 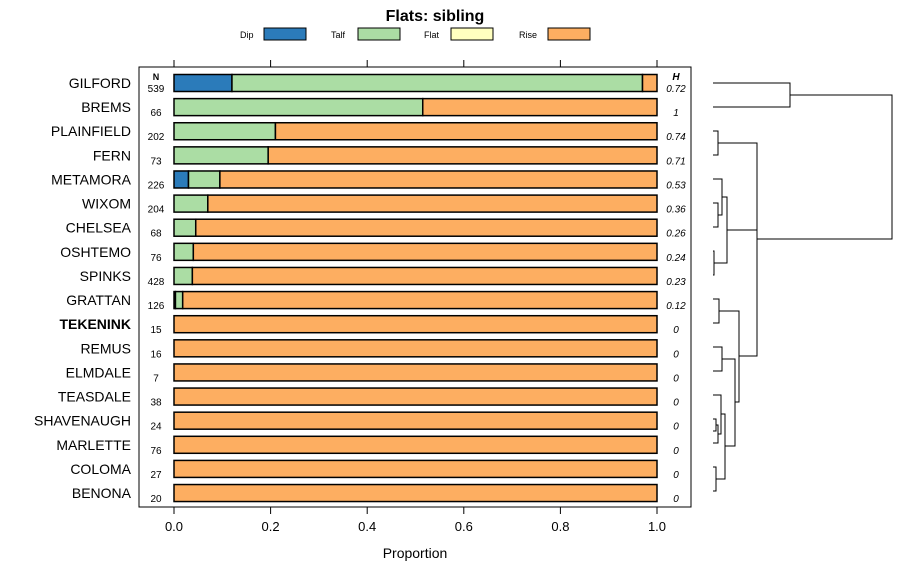 What do you see at coordinates (156, 113) in the screenshot?
I see `n-value: 66` at bounding box center [156, 113].